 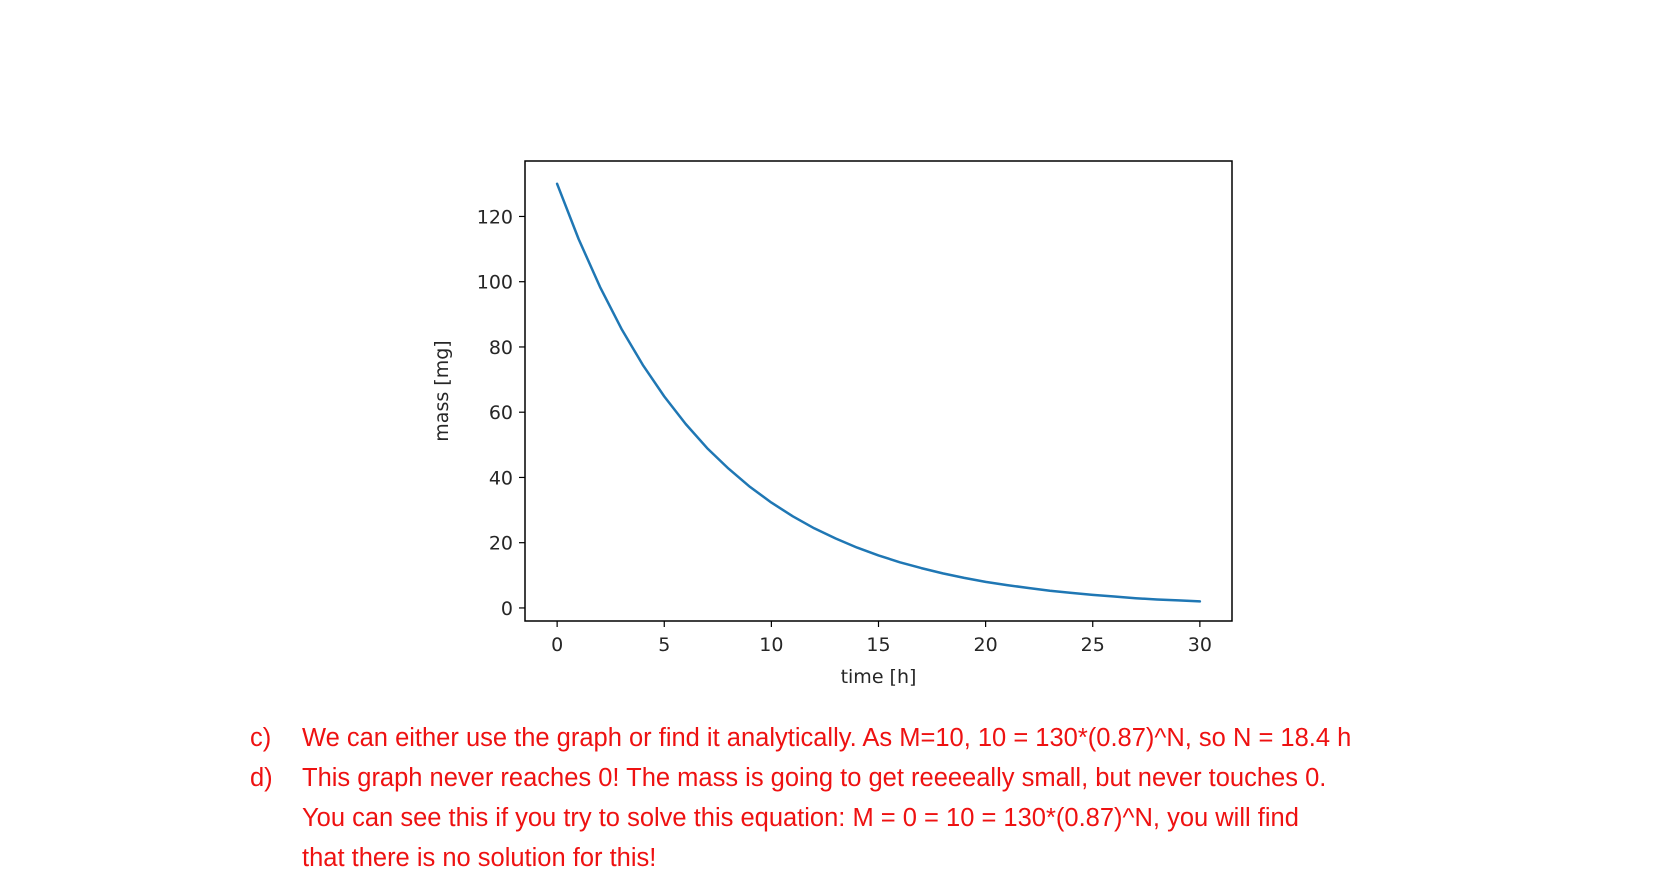 What do you see at coordinates (261, 778) in the screenshot?
I see `note-label: d)` at bounding box center [261, 778].